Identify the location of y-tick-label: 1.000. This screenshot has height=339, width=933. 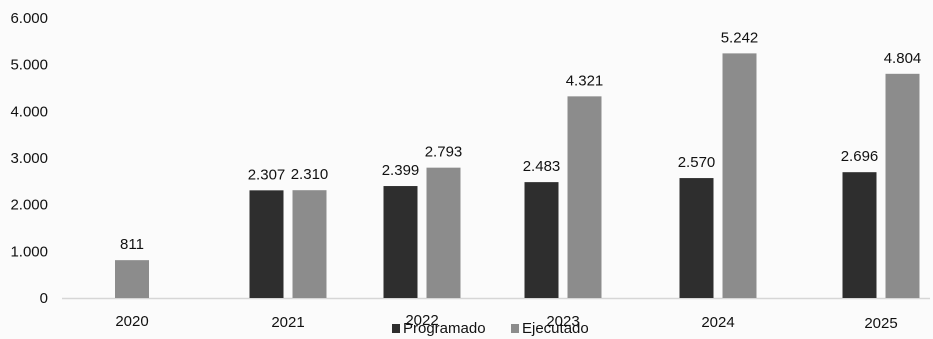
(29, 251).